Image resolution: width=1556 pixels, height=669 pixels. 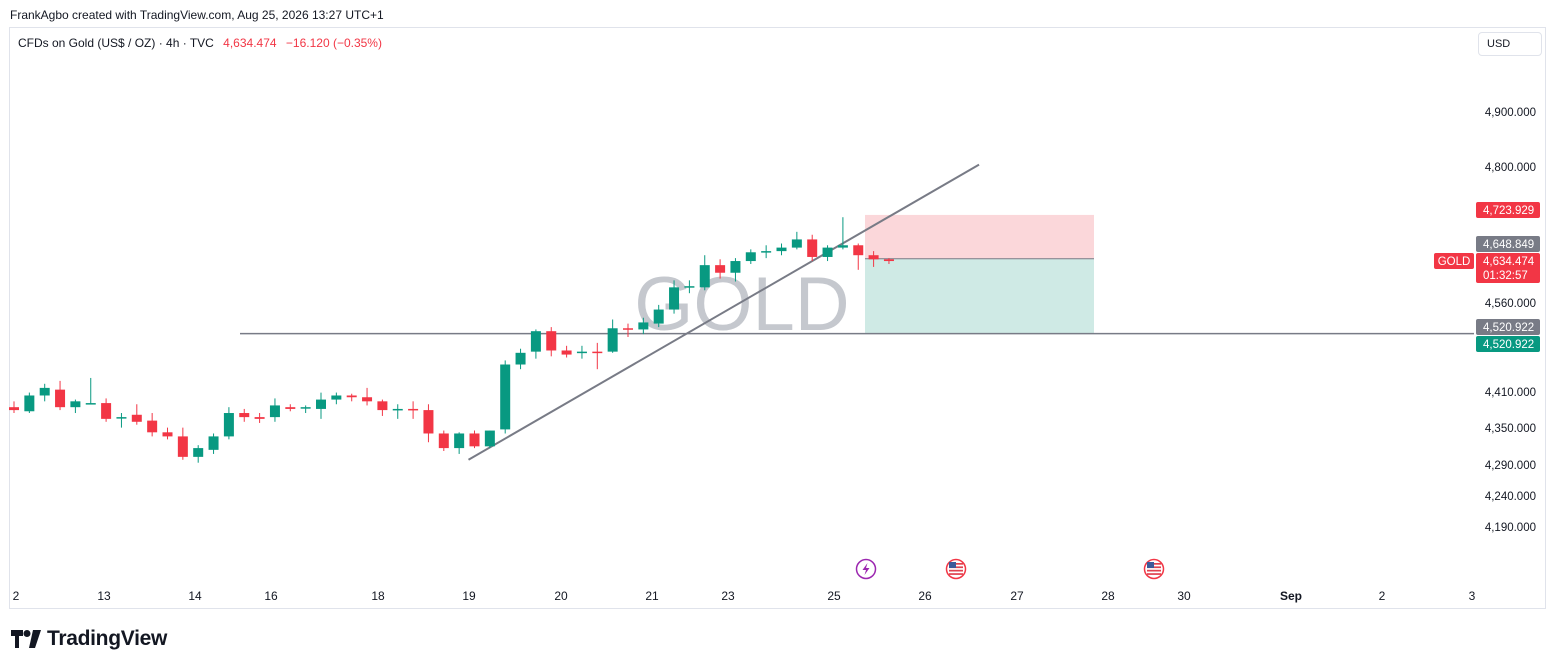 I want to click on lightning-icon, so click(x=866, y=569).